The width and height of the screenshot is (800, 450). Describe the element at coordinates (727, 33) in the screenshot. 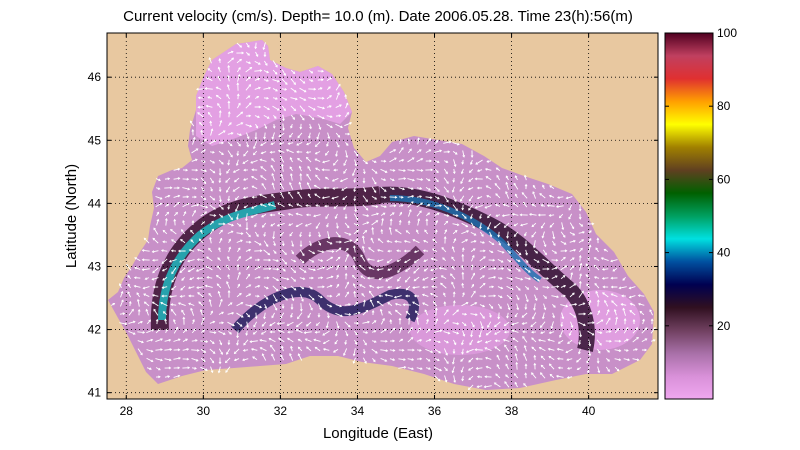

I see `colorbar-tick-label: 100` at that location.